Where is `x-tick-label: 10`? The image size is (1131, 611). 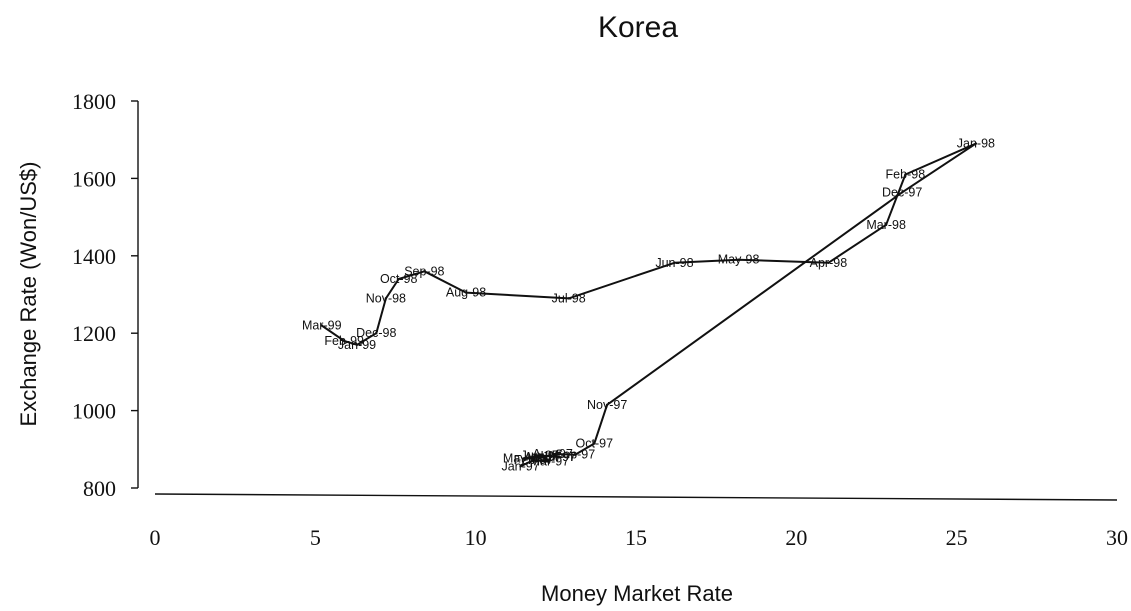
x-tick-label: 10 is located at coordinates (476, 537).